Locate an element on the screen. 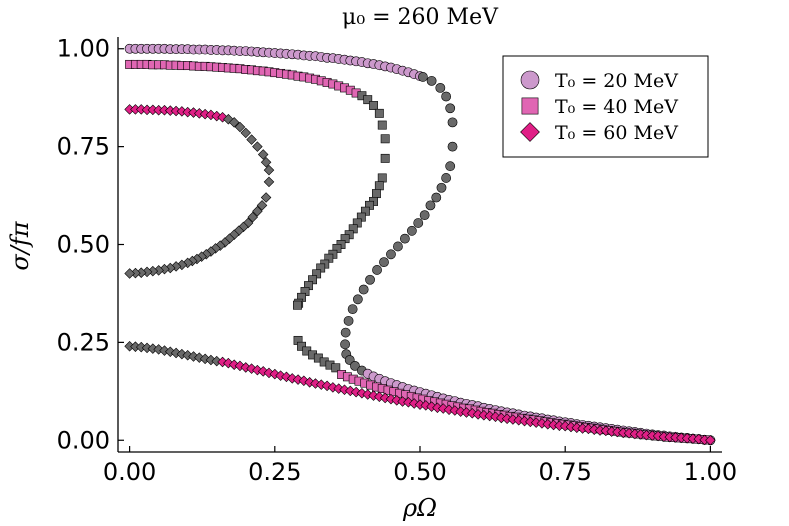 The image size is (789, 526). y-ticks: 0.00 0.25 0.50 0.75 1.00 is located at coordinates (90, 244).